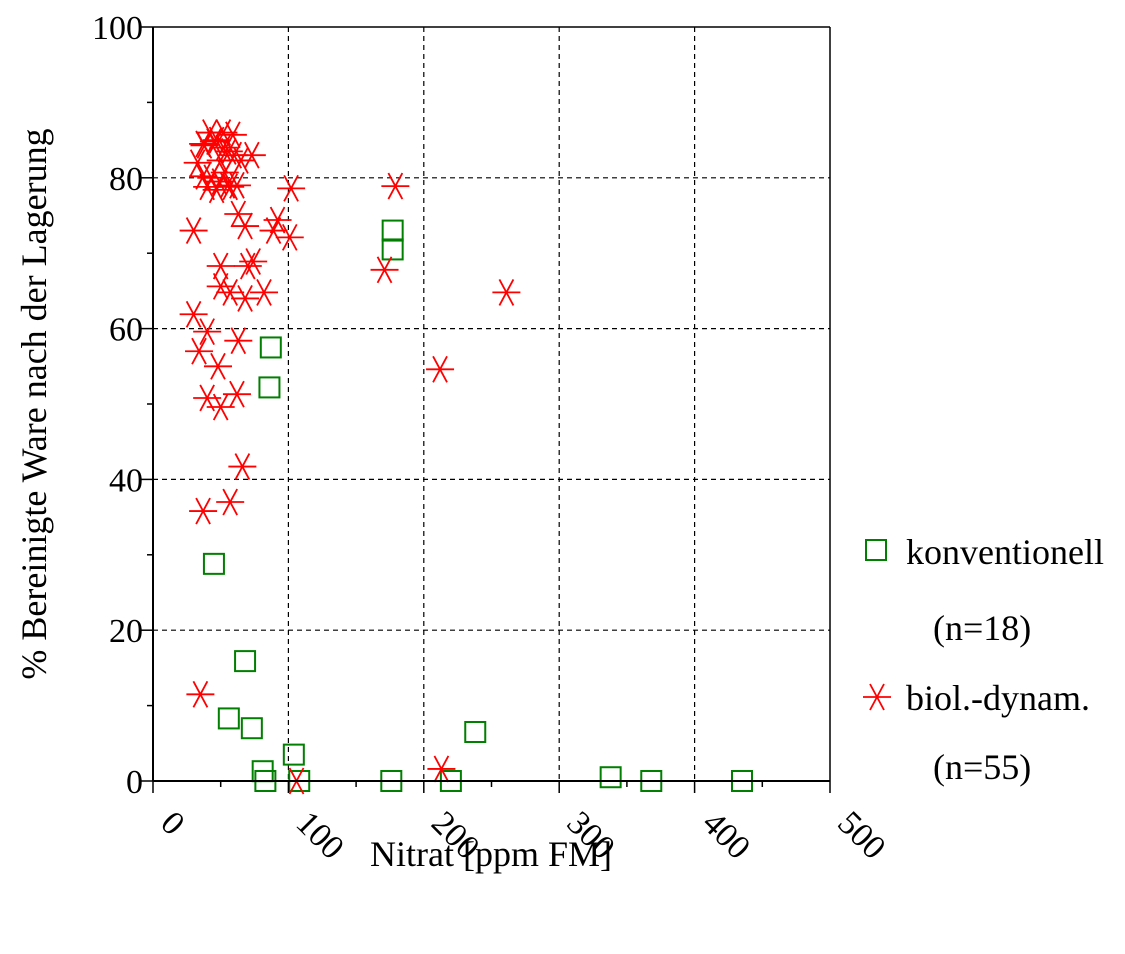  What do you see at coordinates (126, 480) in the screenshot?
I see `y-tick-label: 40` at bounding box center [126, 480].